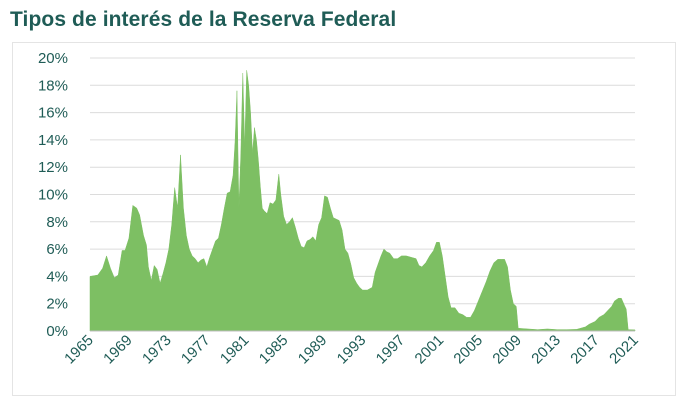  I want to click on x-tick-label: 2005, so click(468, 350).